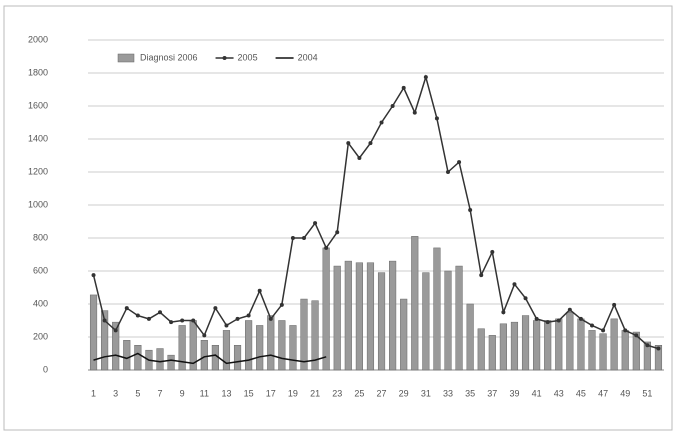  What do you see at coordinates (537, 393) in the screenshot?
I see `x-tick-label: 41` at bounding box center [537, 393].